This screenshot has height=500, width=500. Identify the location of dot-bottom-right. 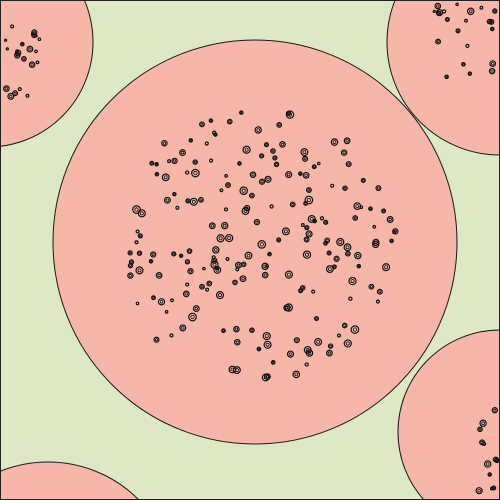
(497, 460).